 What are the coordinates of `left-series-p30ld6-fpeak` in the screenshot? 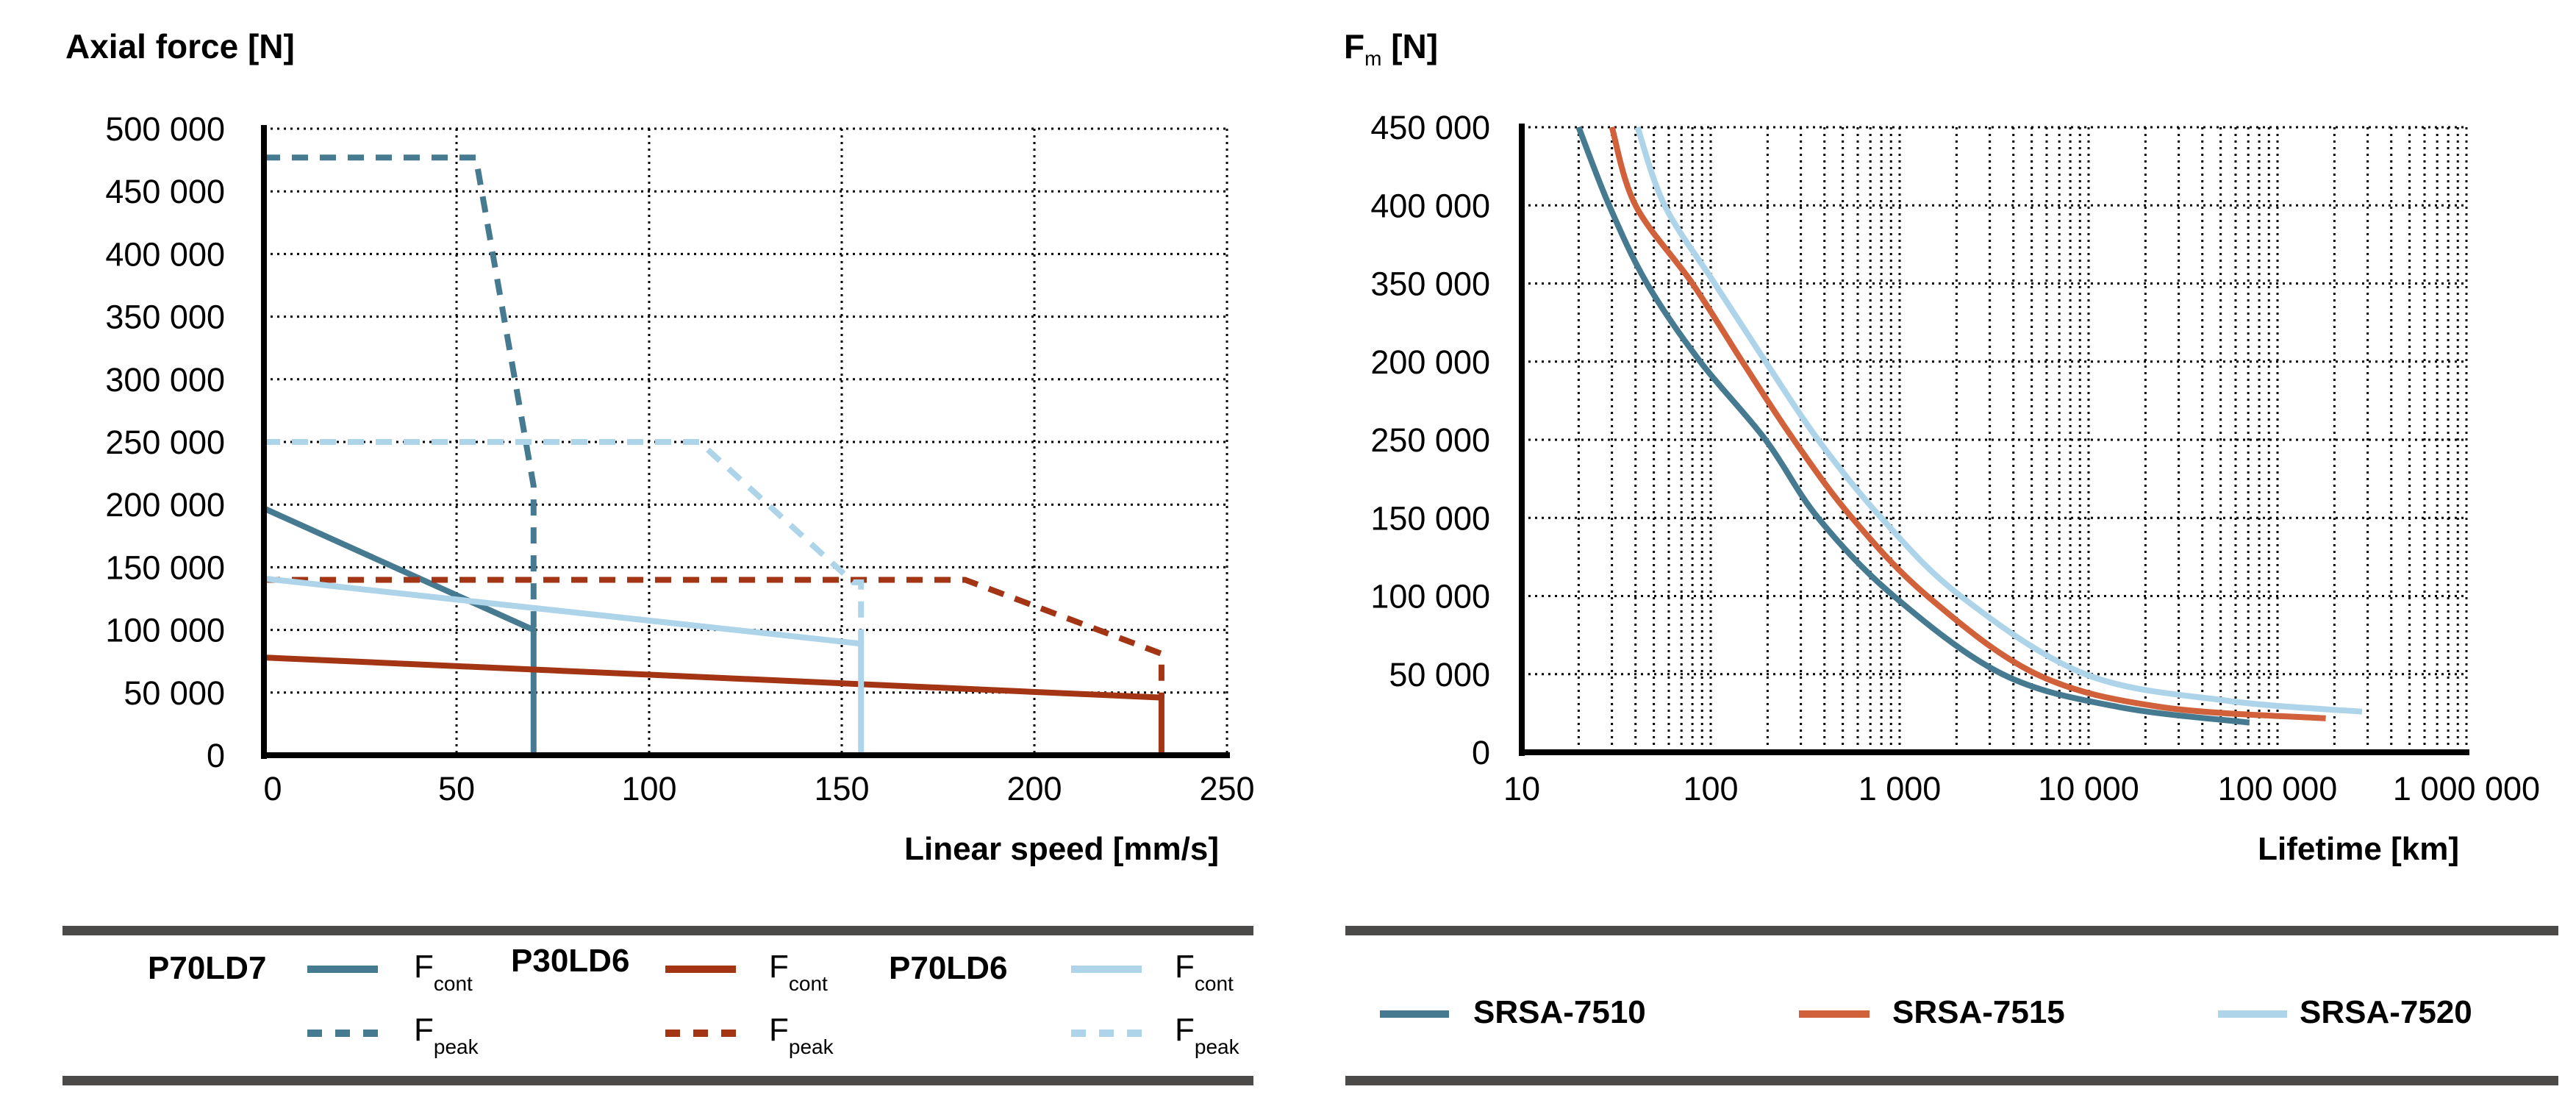 It's located at (714, 637).